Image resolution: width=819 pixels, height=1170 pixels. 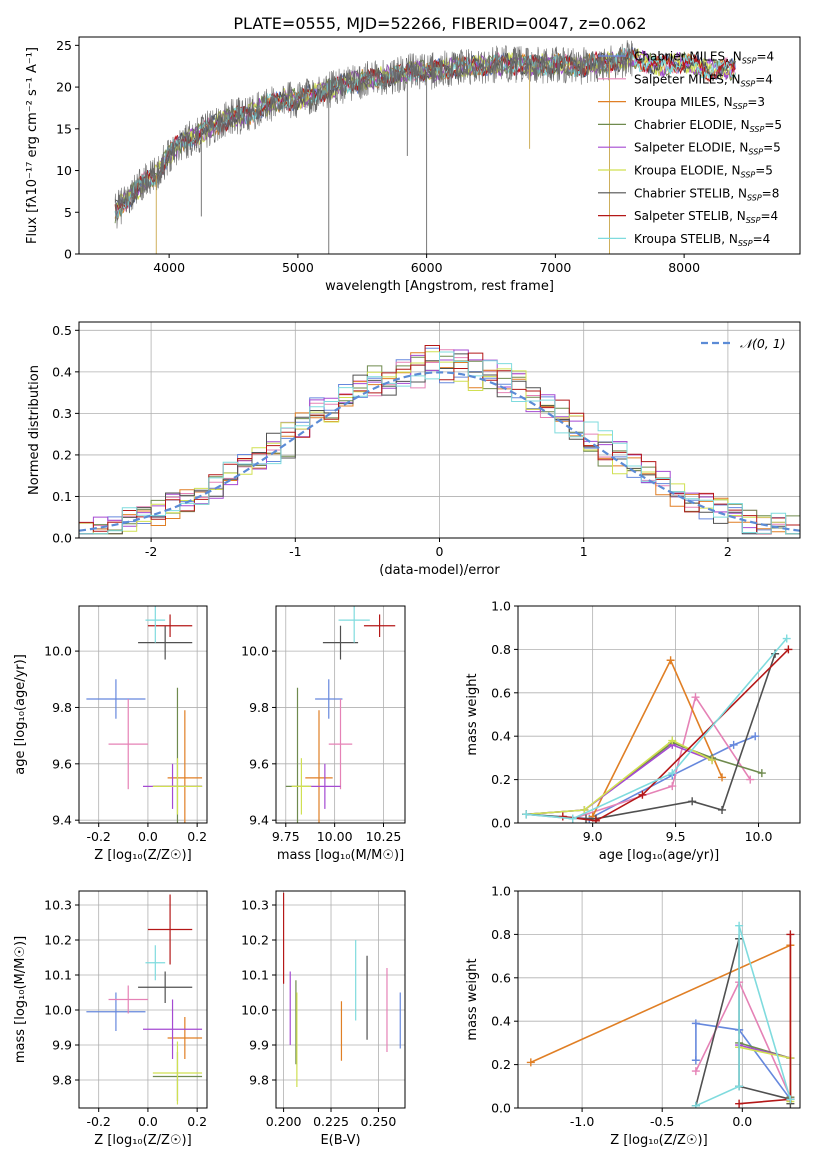 What do you see at coordinates (197, 1121) in the screenshot?
I see `x-tick-label: 0.2` at bounding box center [197, 1121].